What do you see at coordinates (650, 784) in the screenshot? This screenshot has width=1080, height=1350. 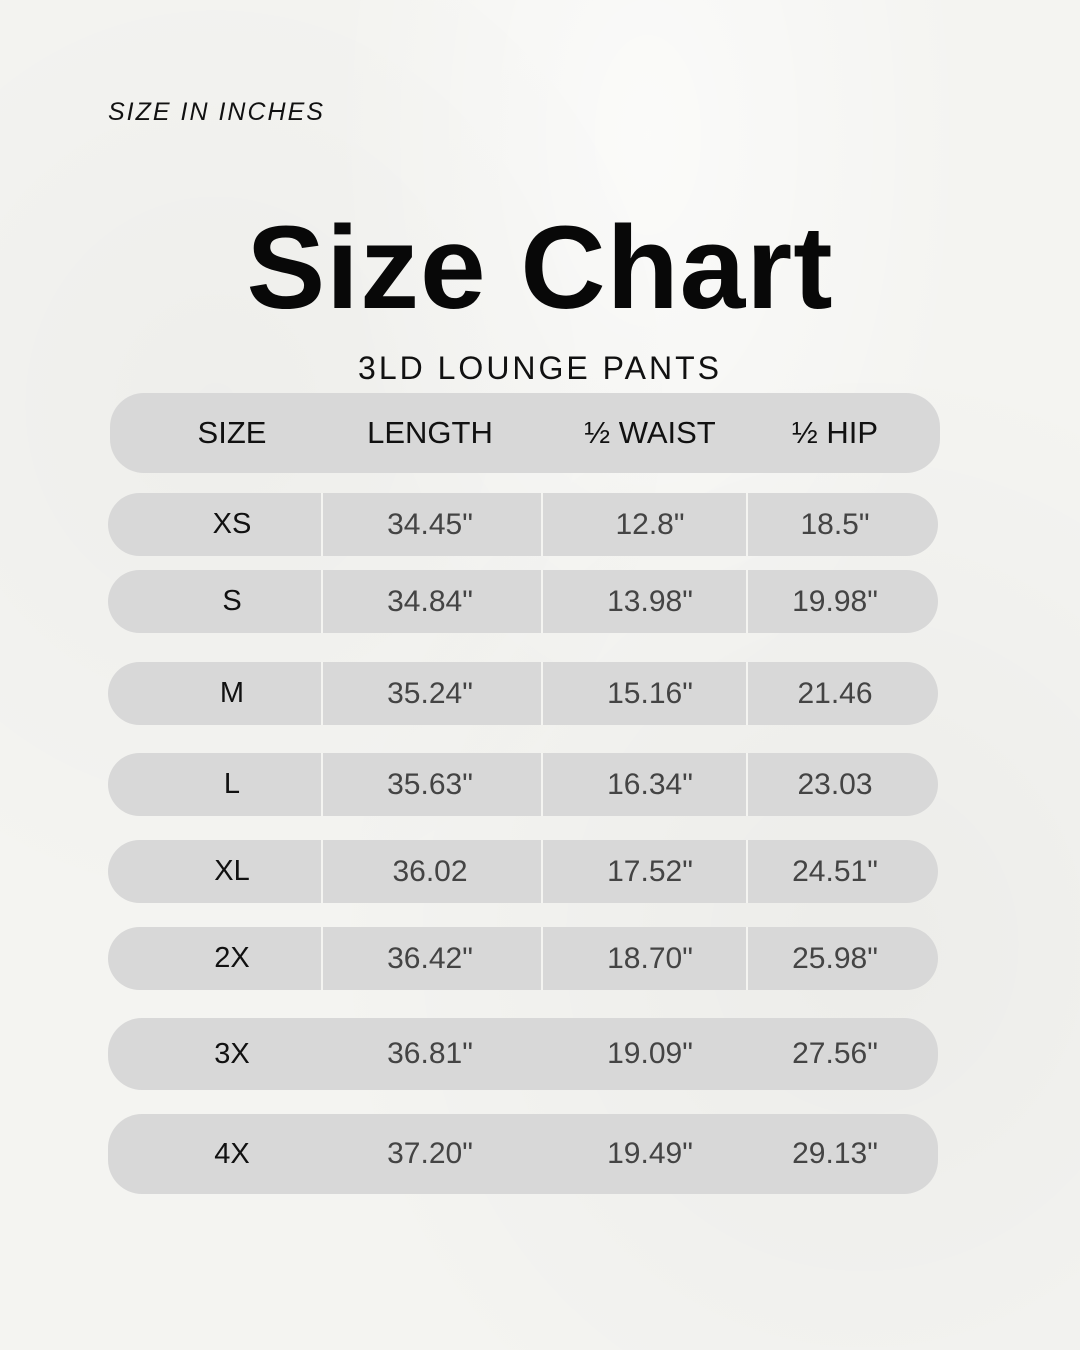 I see `measurement-cell: 16.34"` at bounding box center [650, 784].